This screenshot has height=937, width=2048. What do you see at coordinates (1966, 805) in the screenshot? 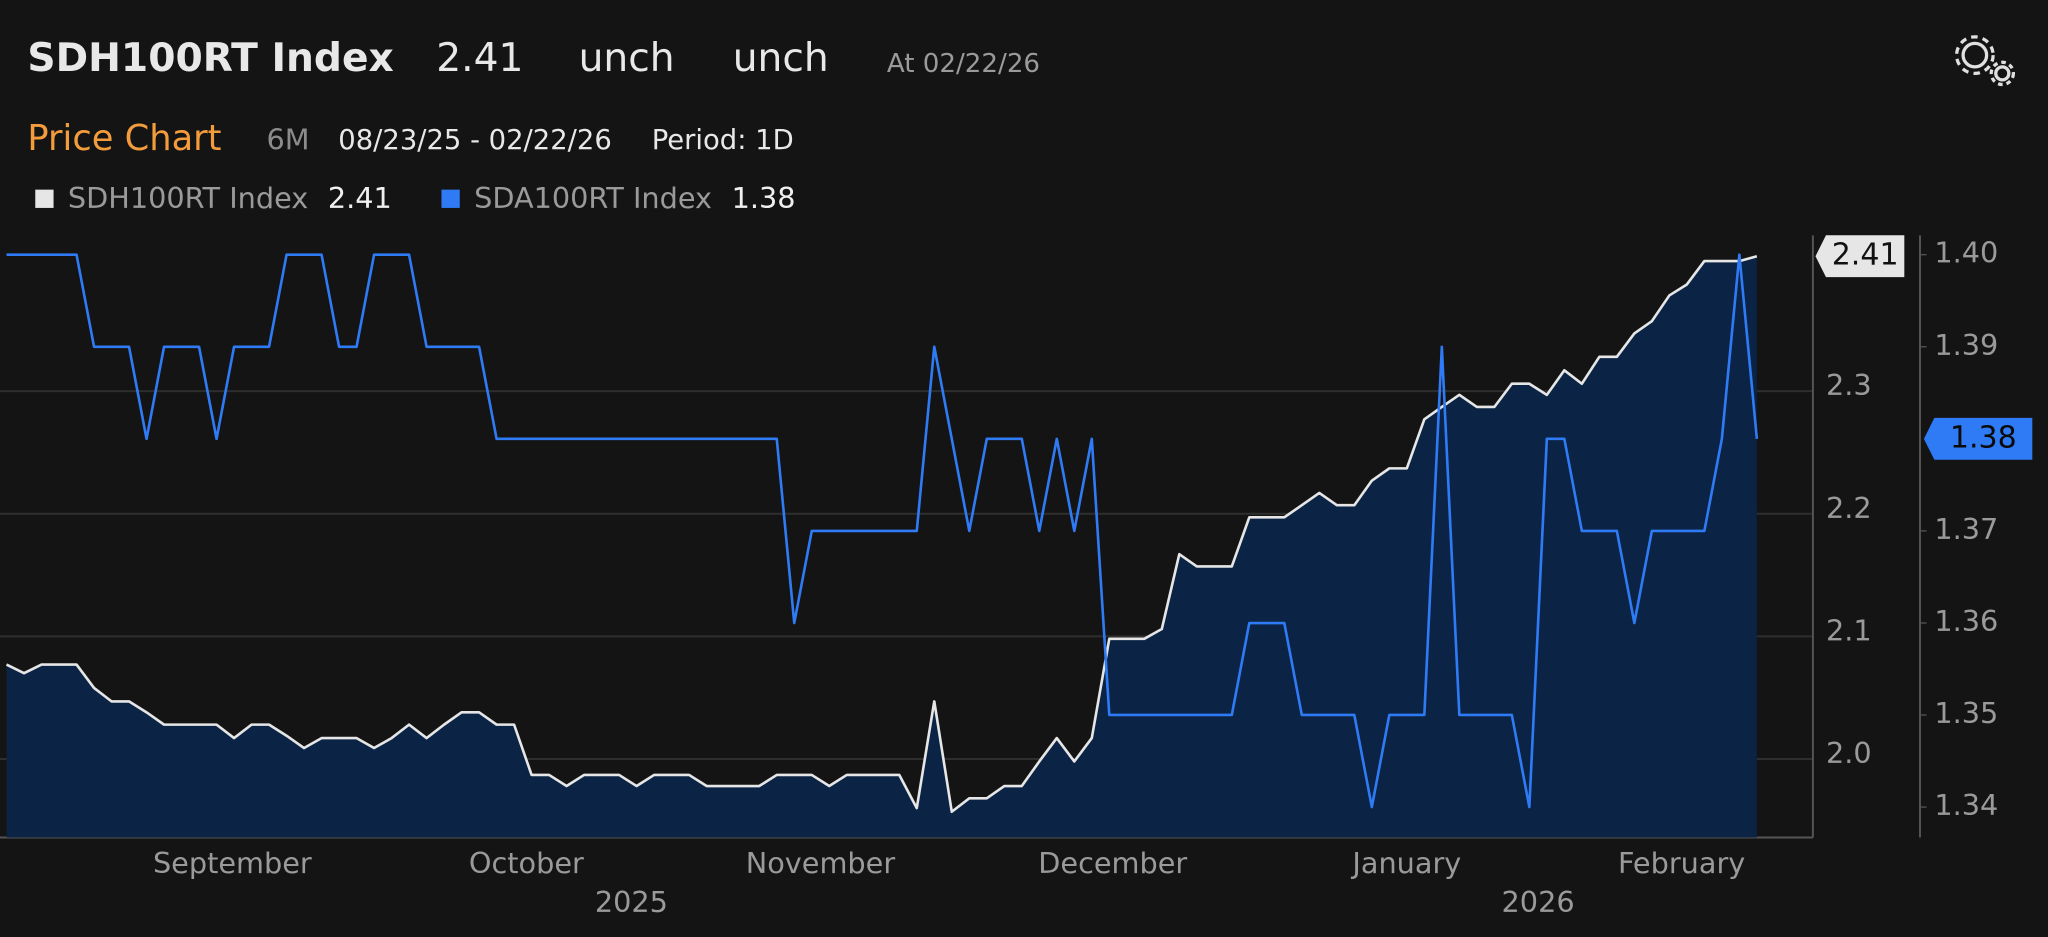
I see `y2-tick-label: 1.34` at bounding box center [1966, 805].